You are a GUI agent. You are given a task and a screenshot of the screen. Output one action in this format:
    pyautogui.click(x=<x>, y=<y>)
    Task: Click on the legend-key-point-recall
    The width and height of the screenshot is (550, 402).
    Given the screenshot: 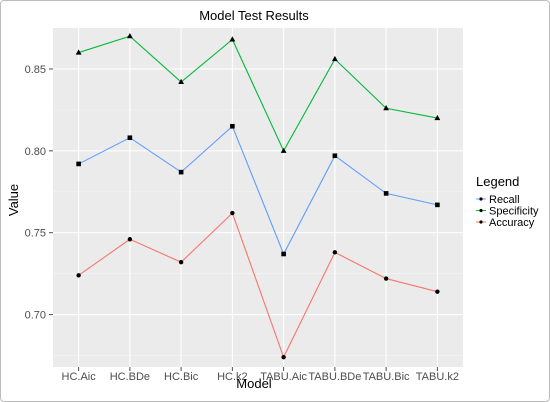 What is the action you would take?
    pyautogui.click(x=481, y=199)
    